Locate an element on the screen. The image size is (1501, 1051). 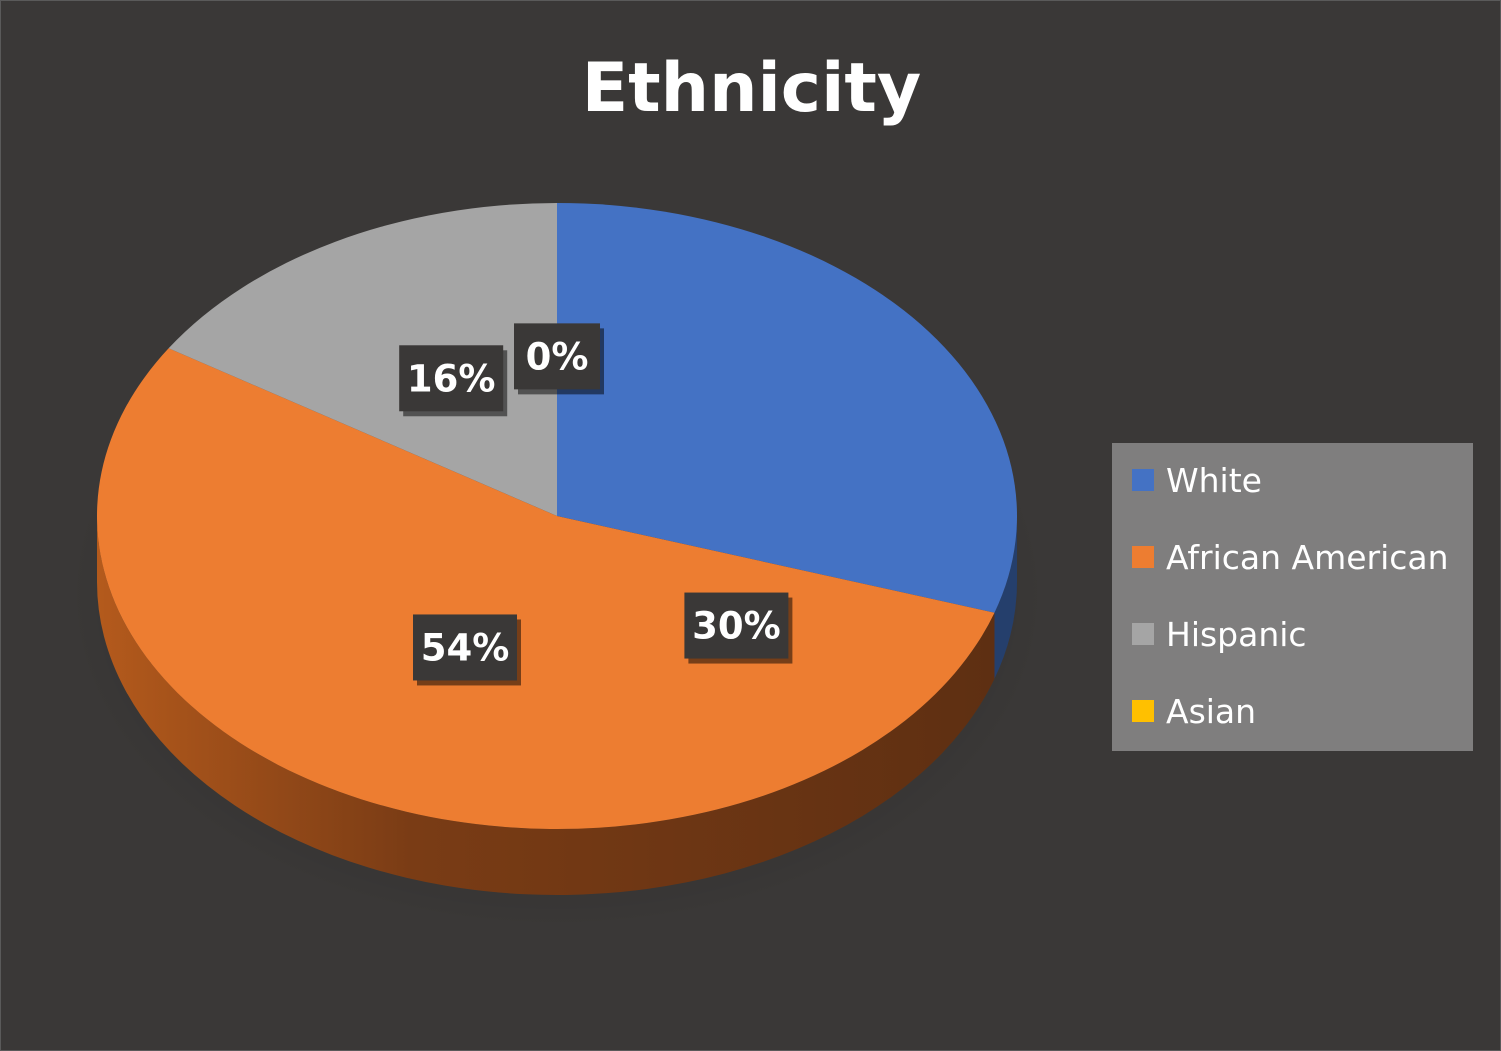
pie-slice-white is located at coordinates (787, 408).